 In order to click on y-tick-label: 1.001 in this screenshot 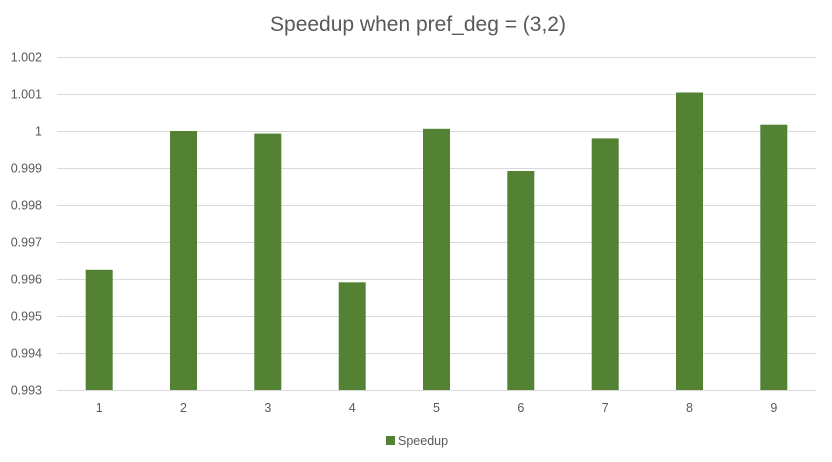, I will do `click(26, 95)`.